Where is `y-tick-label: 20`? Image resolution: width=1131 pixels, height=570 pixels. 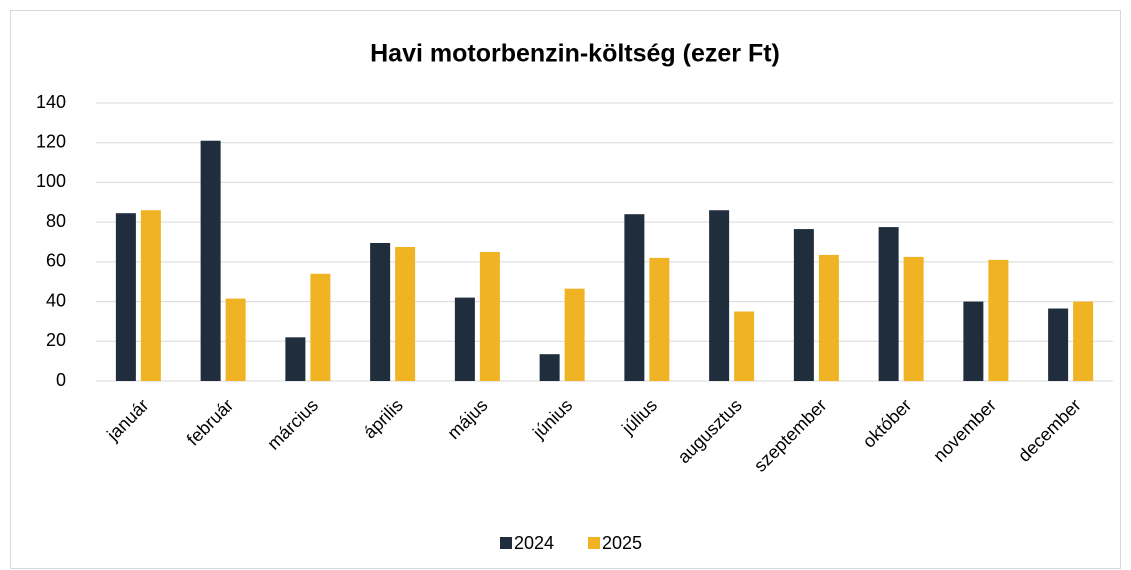
y-tick-label: 20 is located at coordinates (56, 340).